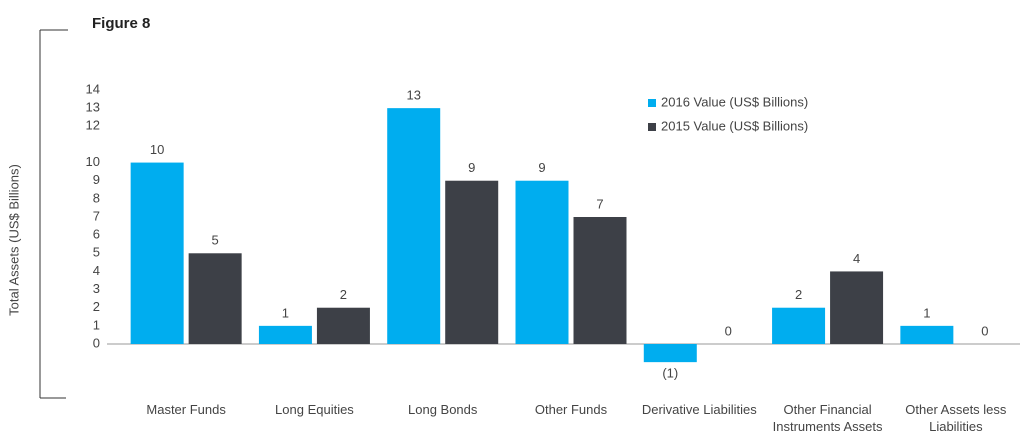 The image size is (1024, 435). I want to click on y-axis-label: Total Assets (US$ Billions), so click(13, 240).